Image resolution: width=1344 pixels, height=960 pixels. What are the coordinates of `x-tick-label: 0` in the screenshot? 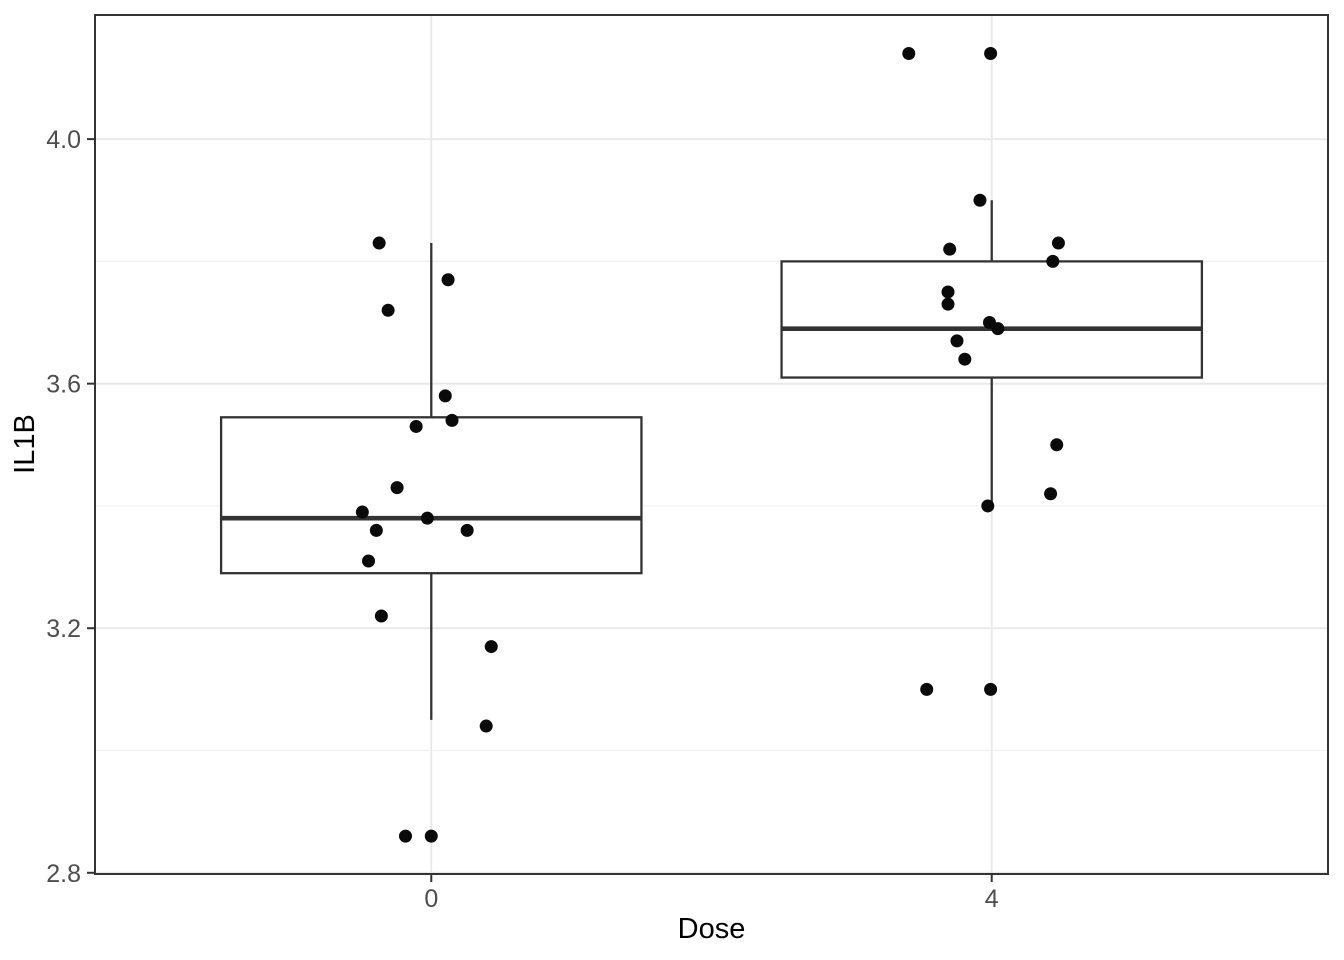 It's located at (431, 899).